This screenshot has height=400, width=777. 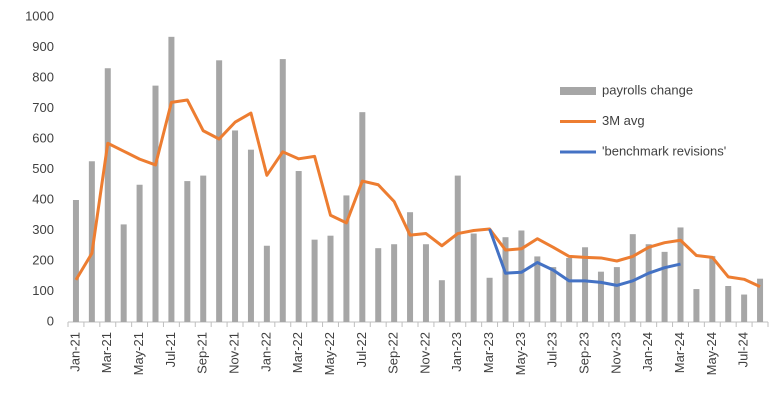 I want to click on y-tick-label: 300, so click(x=43, y=229).